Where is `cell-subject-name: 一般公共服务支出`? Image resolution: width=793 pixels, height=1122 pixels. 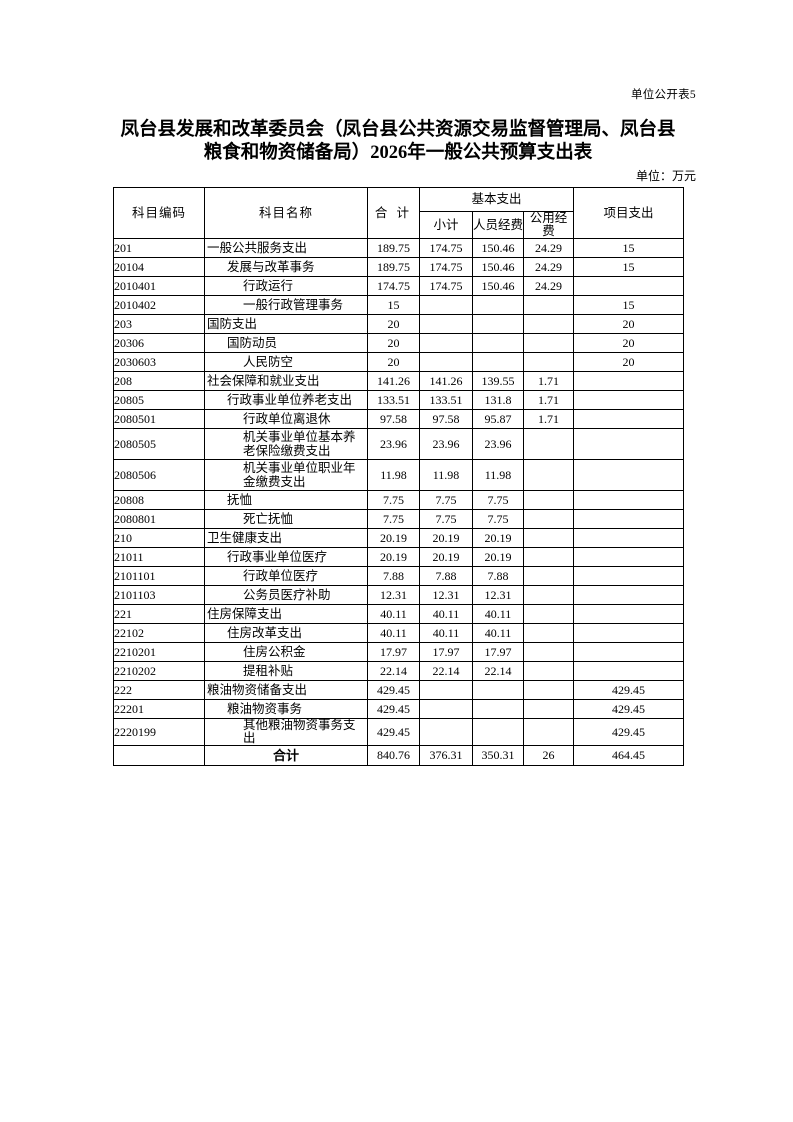
cell-subject-name: 一般公共服务支出 is located at coordinates (286, 248).